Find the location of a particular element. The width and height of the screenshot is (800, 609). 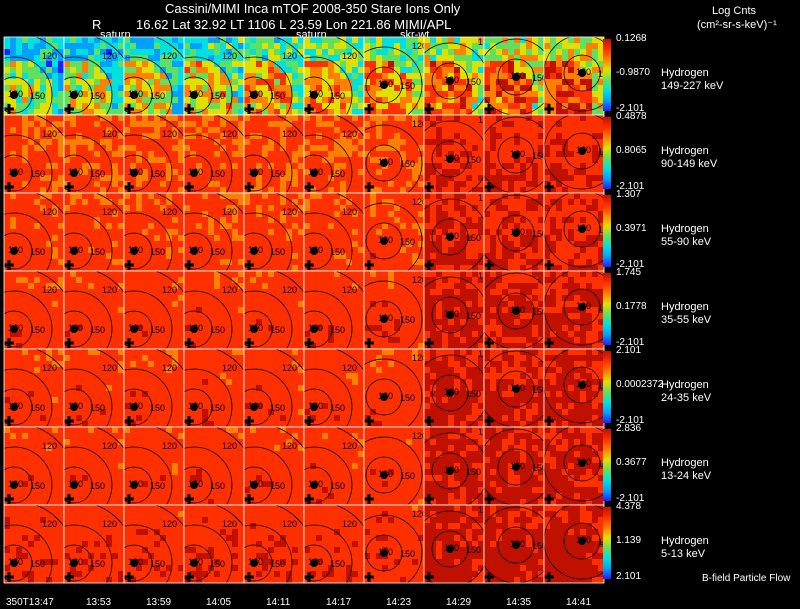

contour-ring is located at coordinates (393, 158).